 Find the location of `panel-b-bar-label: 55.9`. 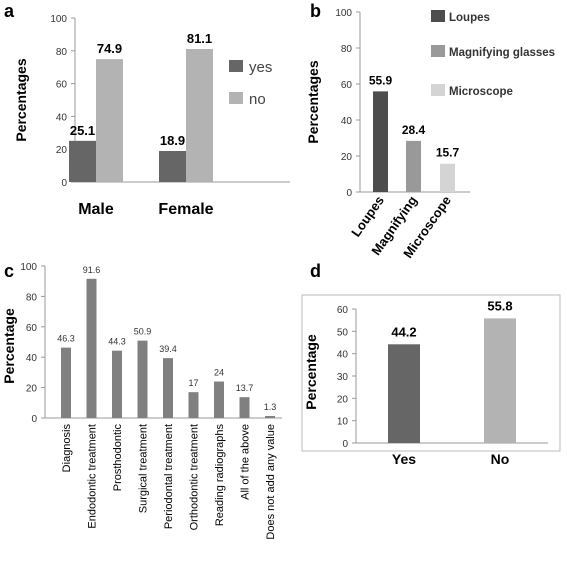

panel-b-bar-label: 55.9 is located at coordinates (381, 80).